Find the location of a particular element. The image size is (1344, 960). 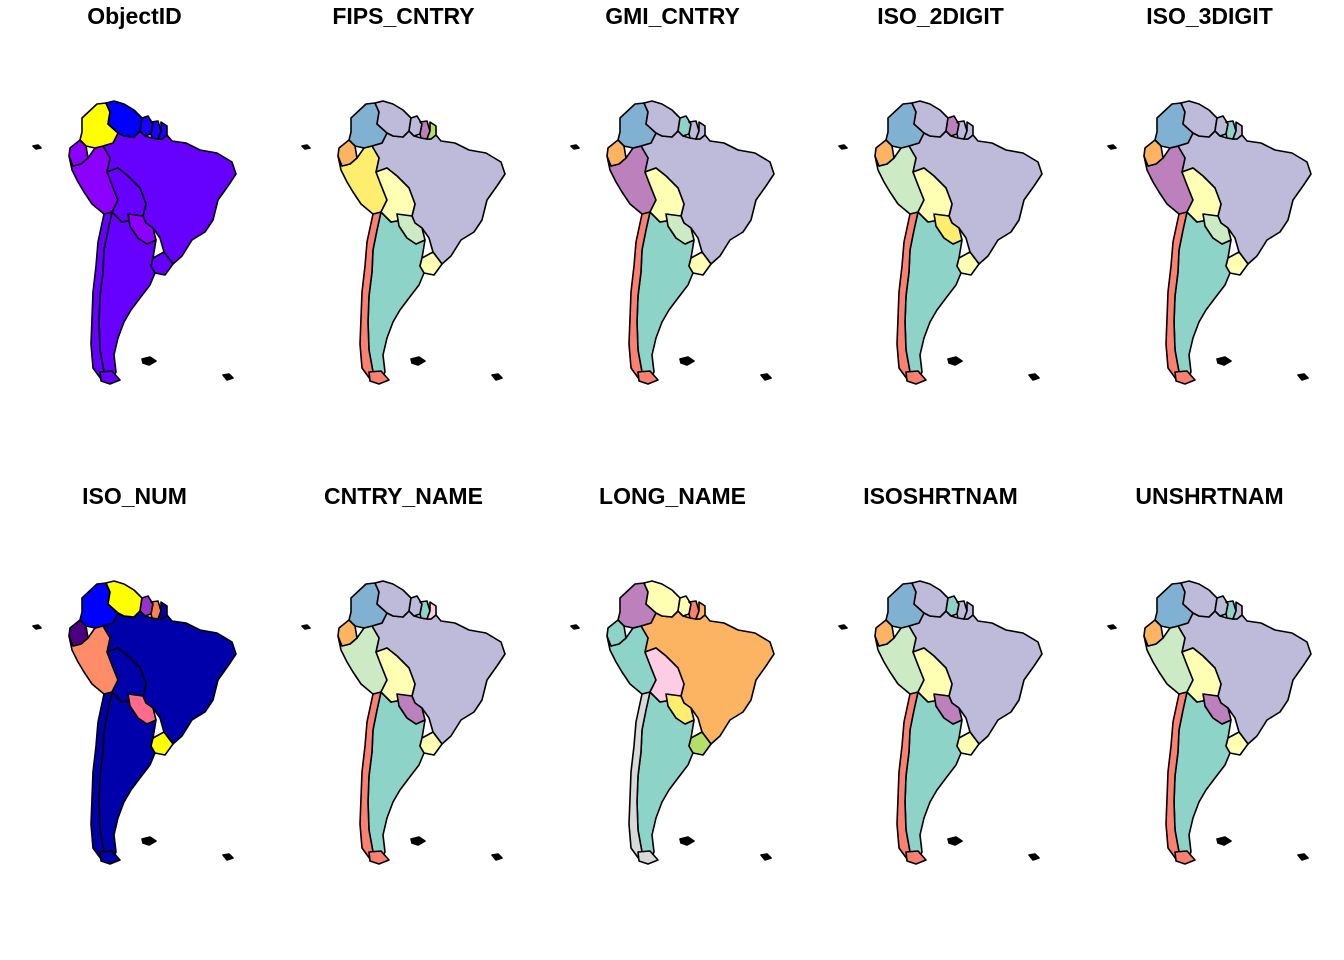

panel-title: FIPS_CNTRY is located at coordinates (403, 16).